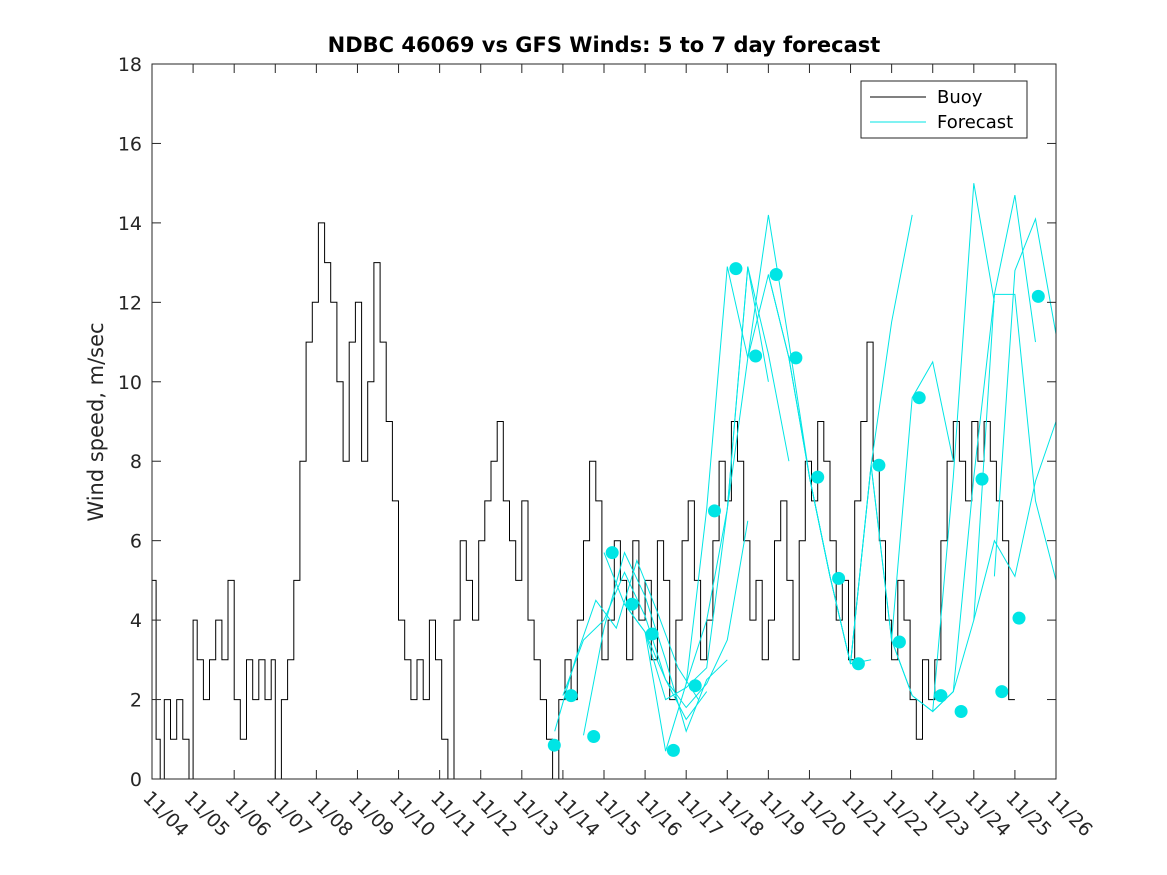 This screenshot has height=875, width=1167. What do you see at coordinates (535, 814) in the screenshot?
I see `x-tick-label: 11/13` at bounding box center [535, 814].